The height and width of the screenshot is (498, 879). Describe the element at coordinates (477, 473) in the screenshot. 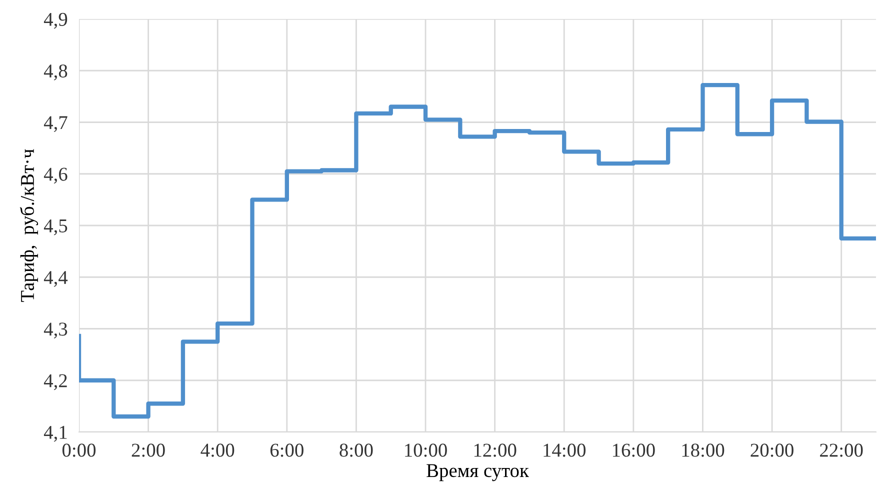

I see `x-axis-title: Время суток` at that location.